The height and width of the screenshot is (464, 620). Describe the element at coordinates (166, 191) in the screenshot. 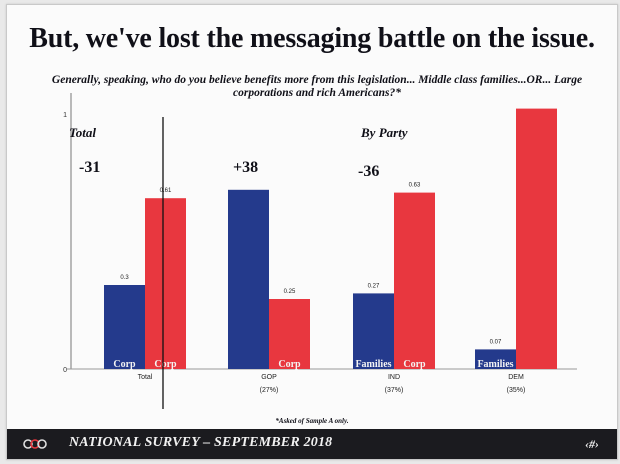

I see `data-label-corp-0: 0.61` at that location.